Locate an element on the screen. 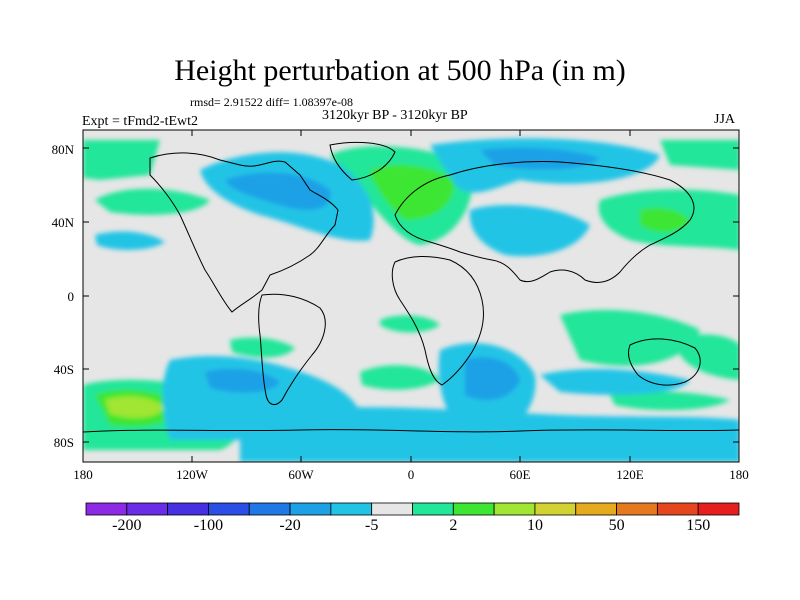 The height and width of the screenshot is (600, 800). coast-eurasia is located at coordinates (544, 222).